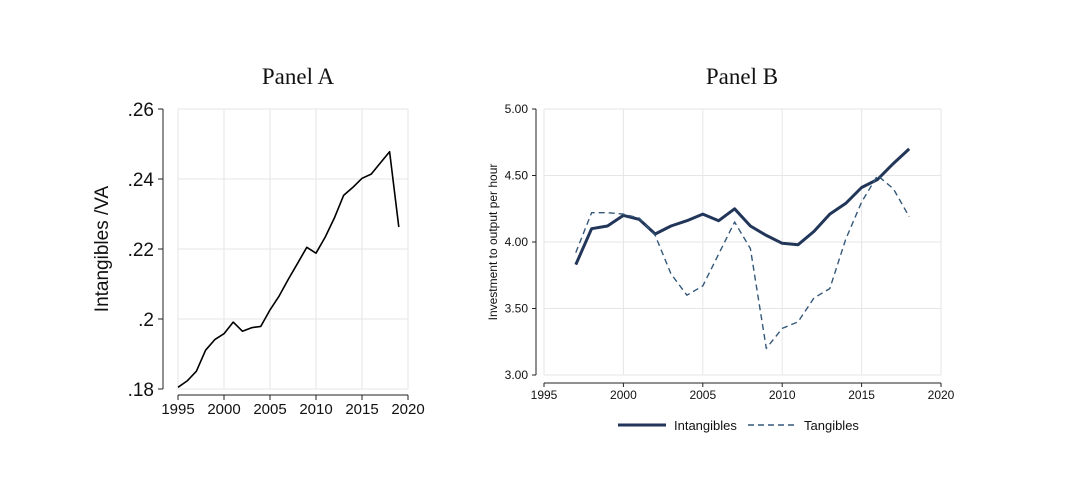  Describe the element at coordinates (705, 425) in the screenshot. I see `legend-intangibles-label: Intangibles` at that location.